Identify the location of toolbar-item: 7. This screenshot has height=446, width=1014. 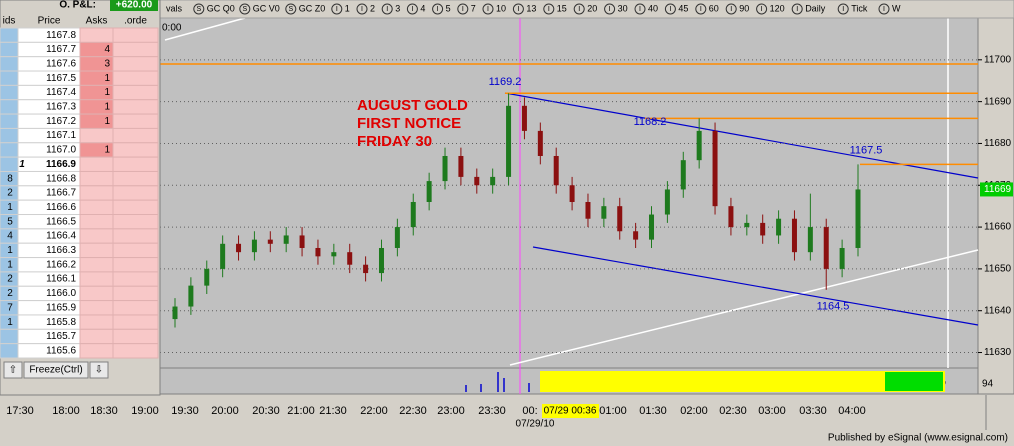
(473, 8).